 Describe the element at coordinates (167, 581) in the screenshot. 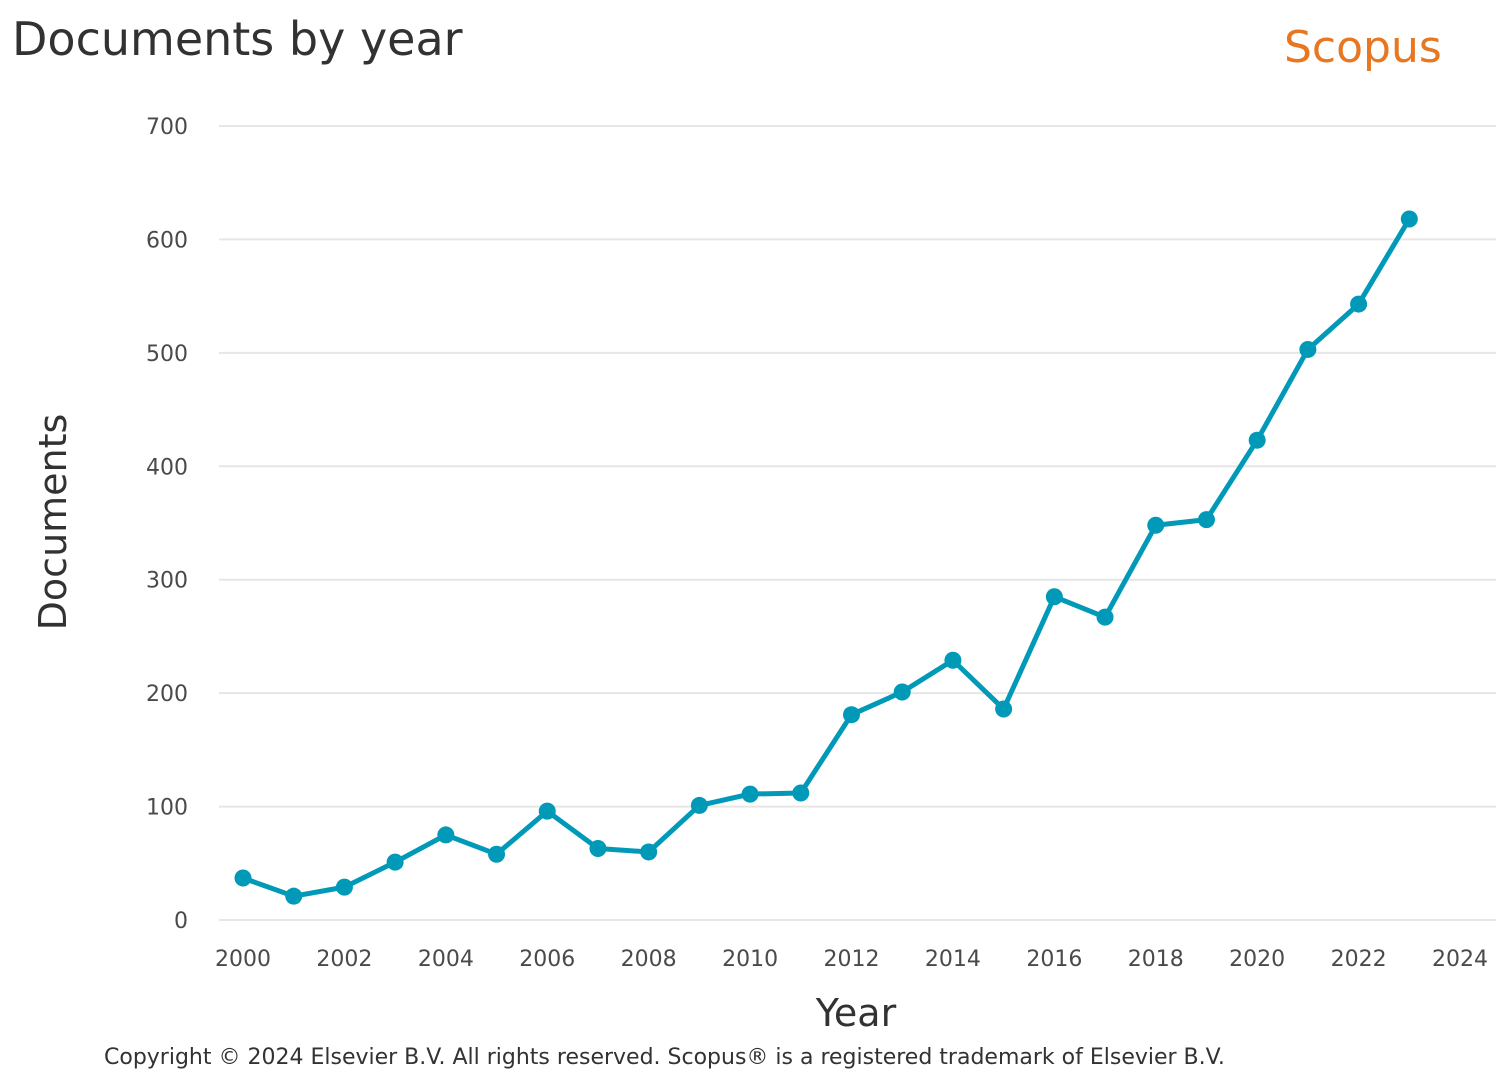

I see `y-tick-label: 300` at that location.